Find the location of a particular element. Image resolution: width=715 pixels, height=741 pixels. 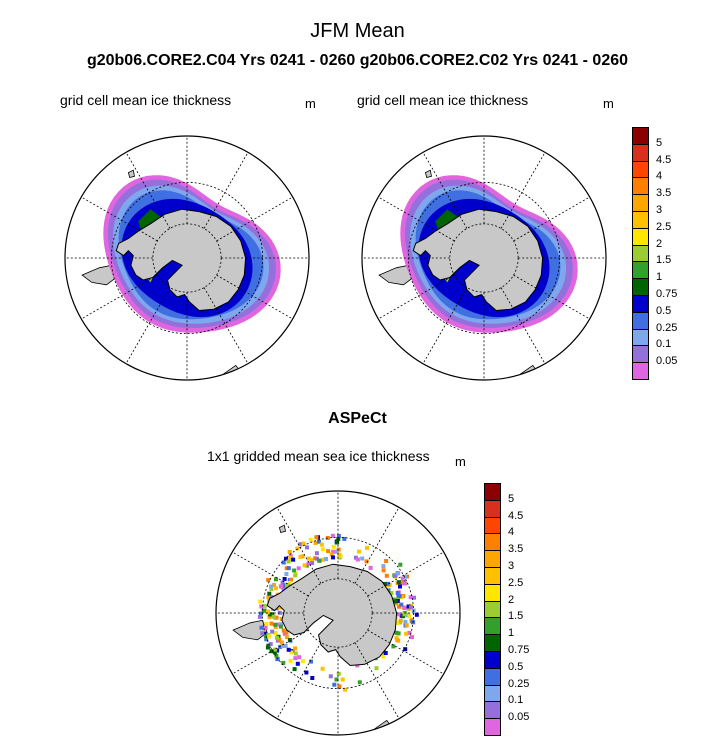

colorbar-bottom-label: 0.25 is located at coordinates (519, 683).